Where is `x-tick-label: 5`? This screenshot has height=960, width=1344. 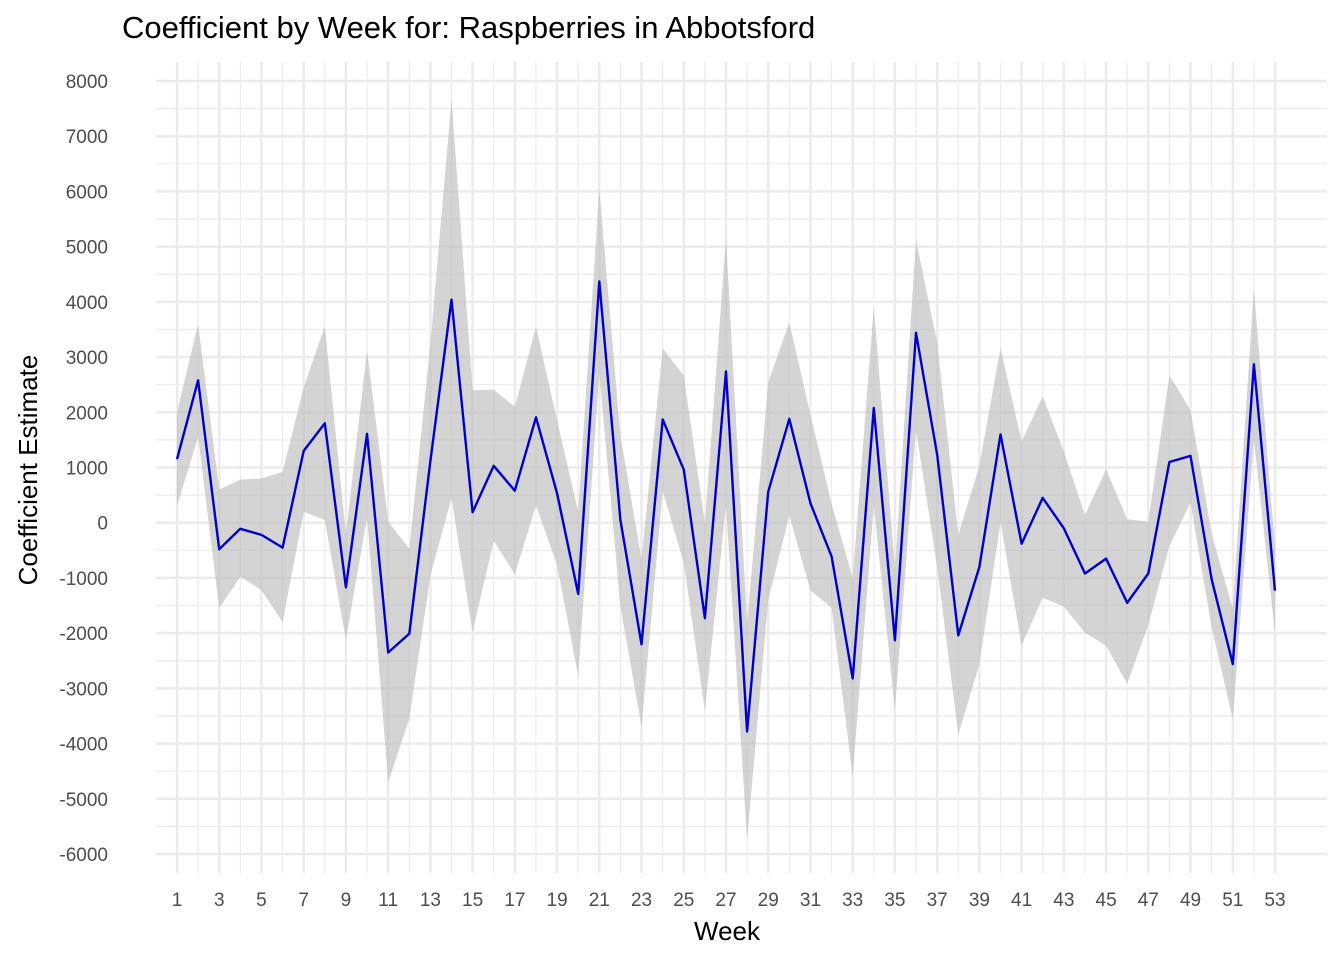
x-tick-label: 5 is located at coordinates (261, 900).